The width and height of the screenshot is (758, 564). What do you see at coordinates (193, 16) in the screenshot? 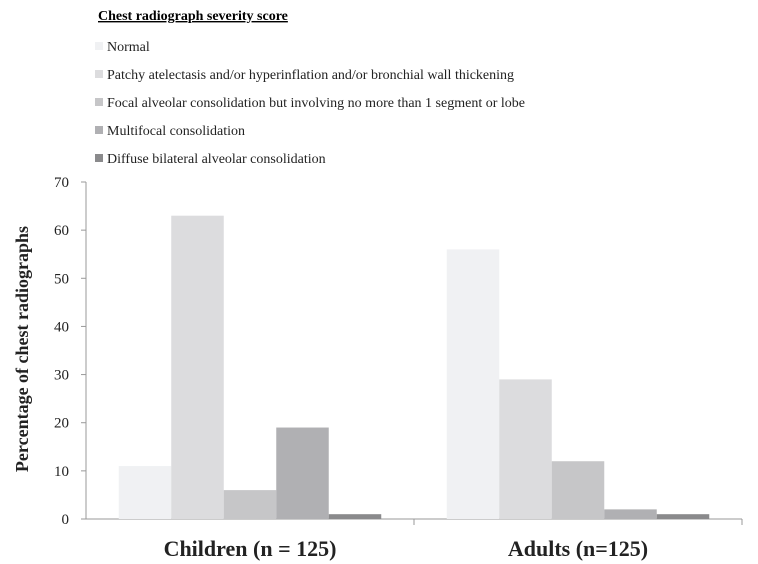
I see `legend-title: Chest radiograph severity score` at bounding box center [193, 16].